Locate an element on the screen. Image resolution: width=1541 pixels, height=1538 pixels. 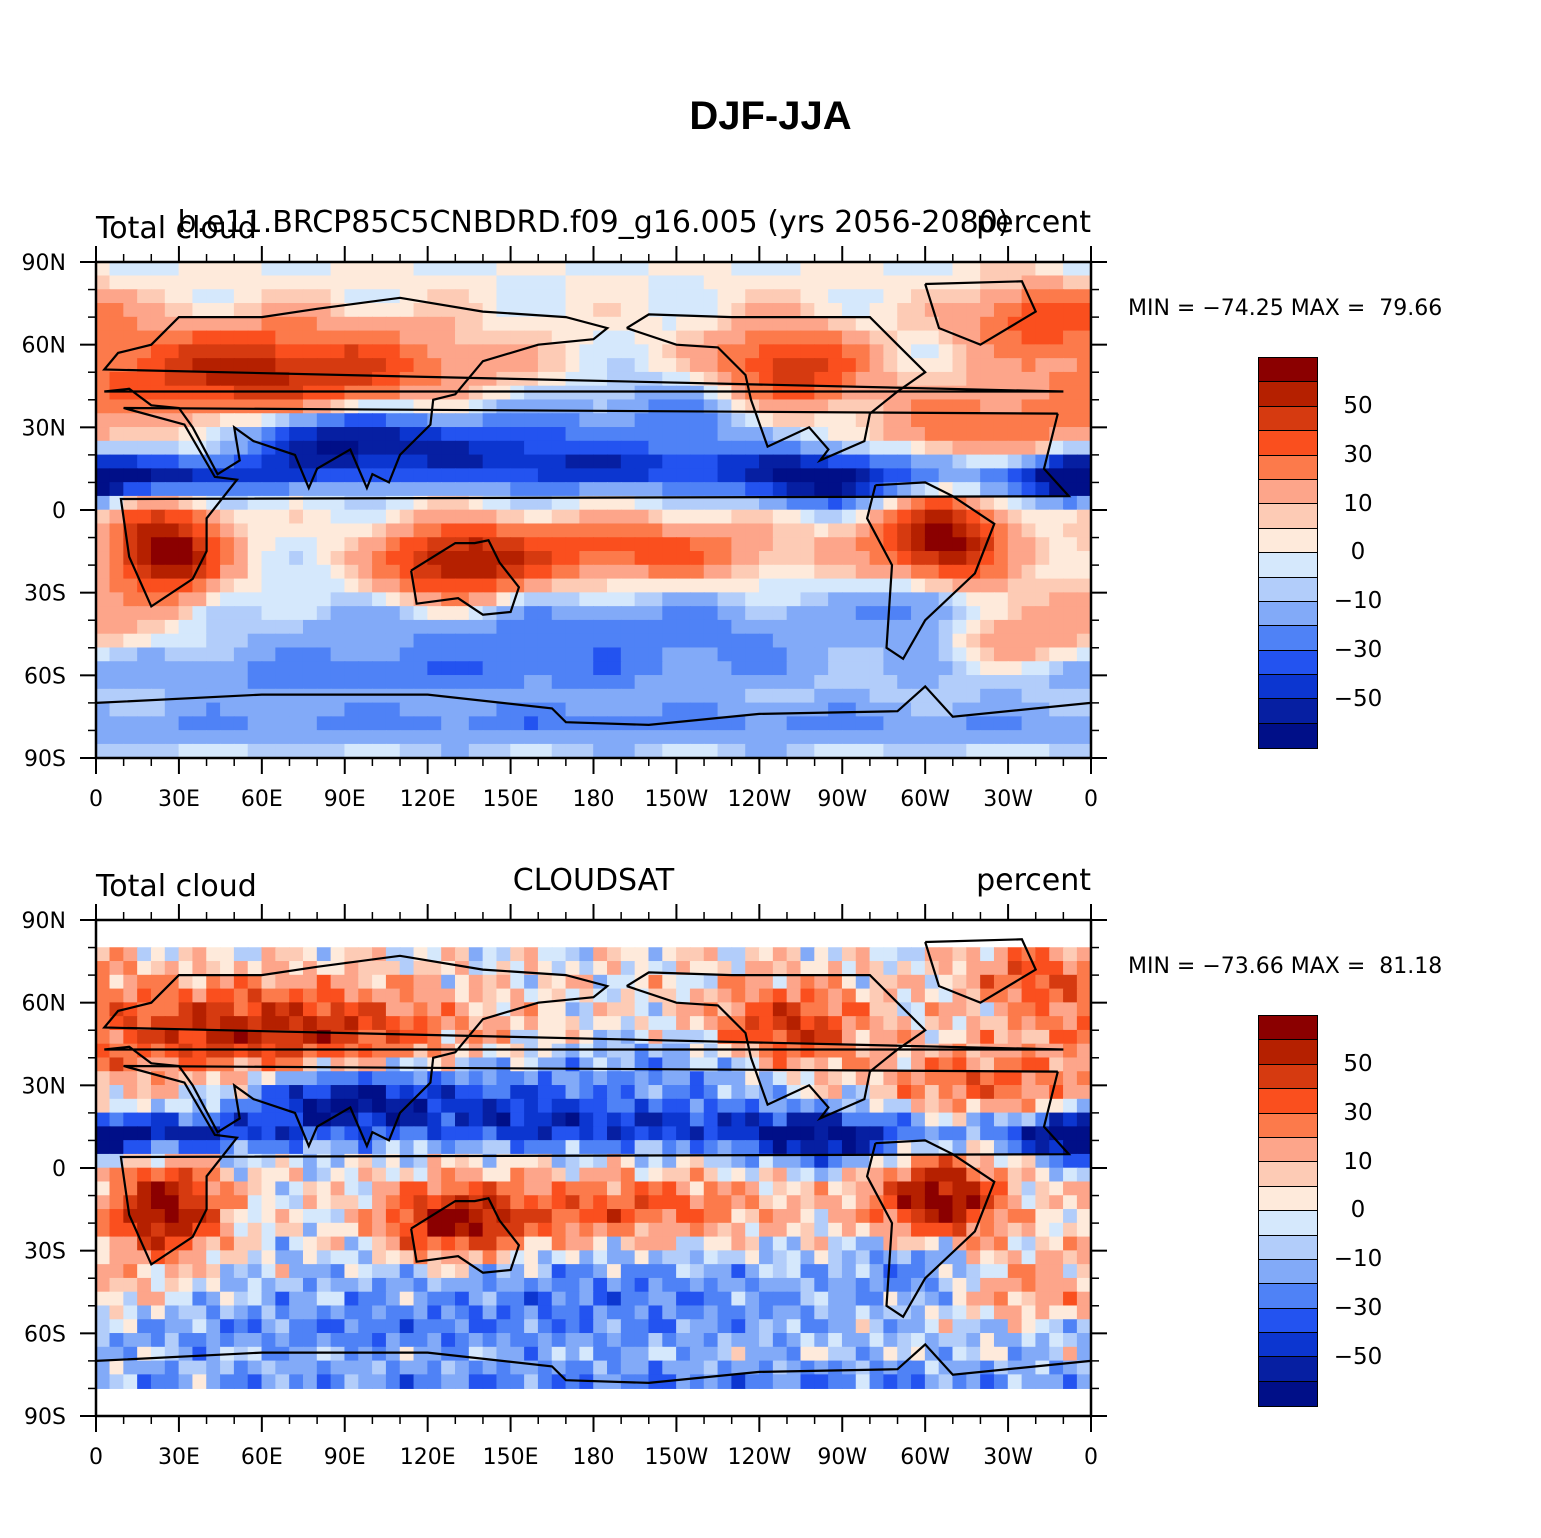
x-tick-label: 90W is located at coordinates (842, 1457).